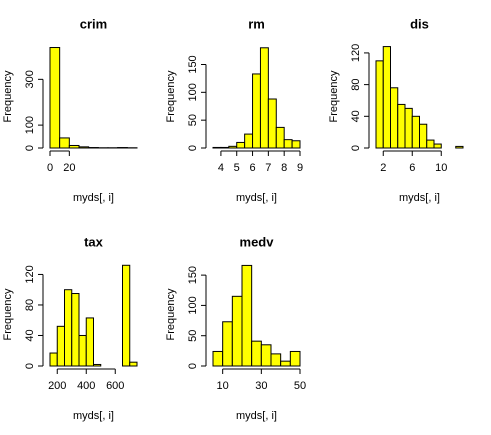 This screenshot has height=435, width=491. What do you see at coordinates (57, 386) in the screenshot?
I see `x-tick-label: 200` at bounding box center [57, 386].